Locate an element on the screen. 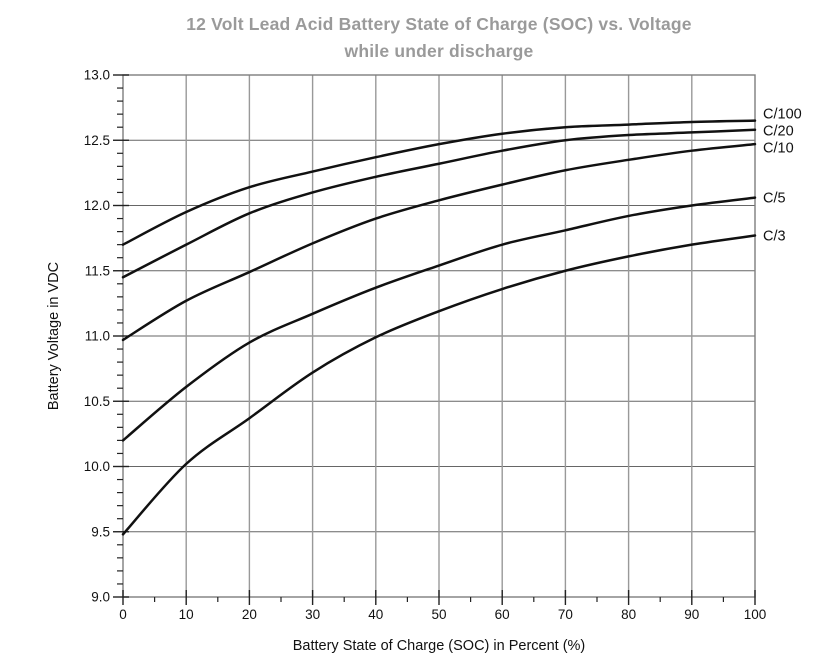 The height and width of the screenshot is (660, 834). x-tick-label: 60 is located at coordinates (502, 614).